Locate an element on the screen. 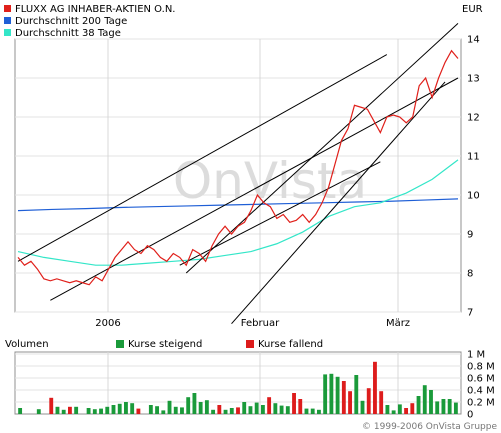  legend-label-falling: Kurse fallend is located at coordinates (290, 344).